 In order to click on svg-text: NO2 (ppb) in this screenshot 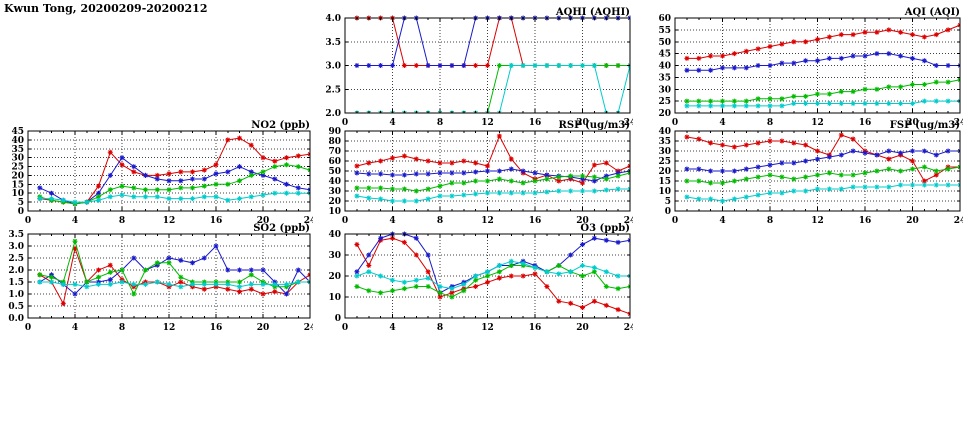, I will do `click(280, 125)`.